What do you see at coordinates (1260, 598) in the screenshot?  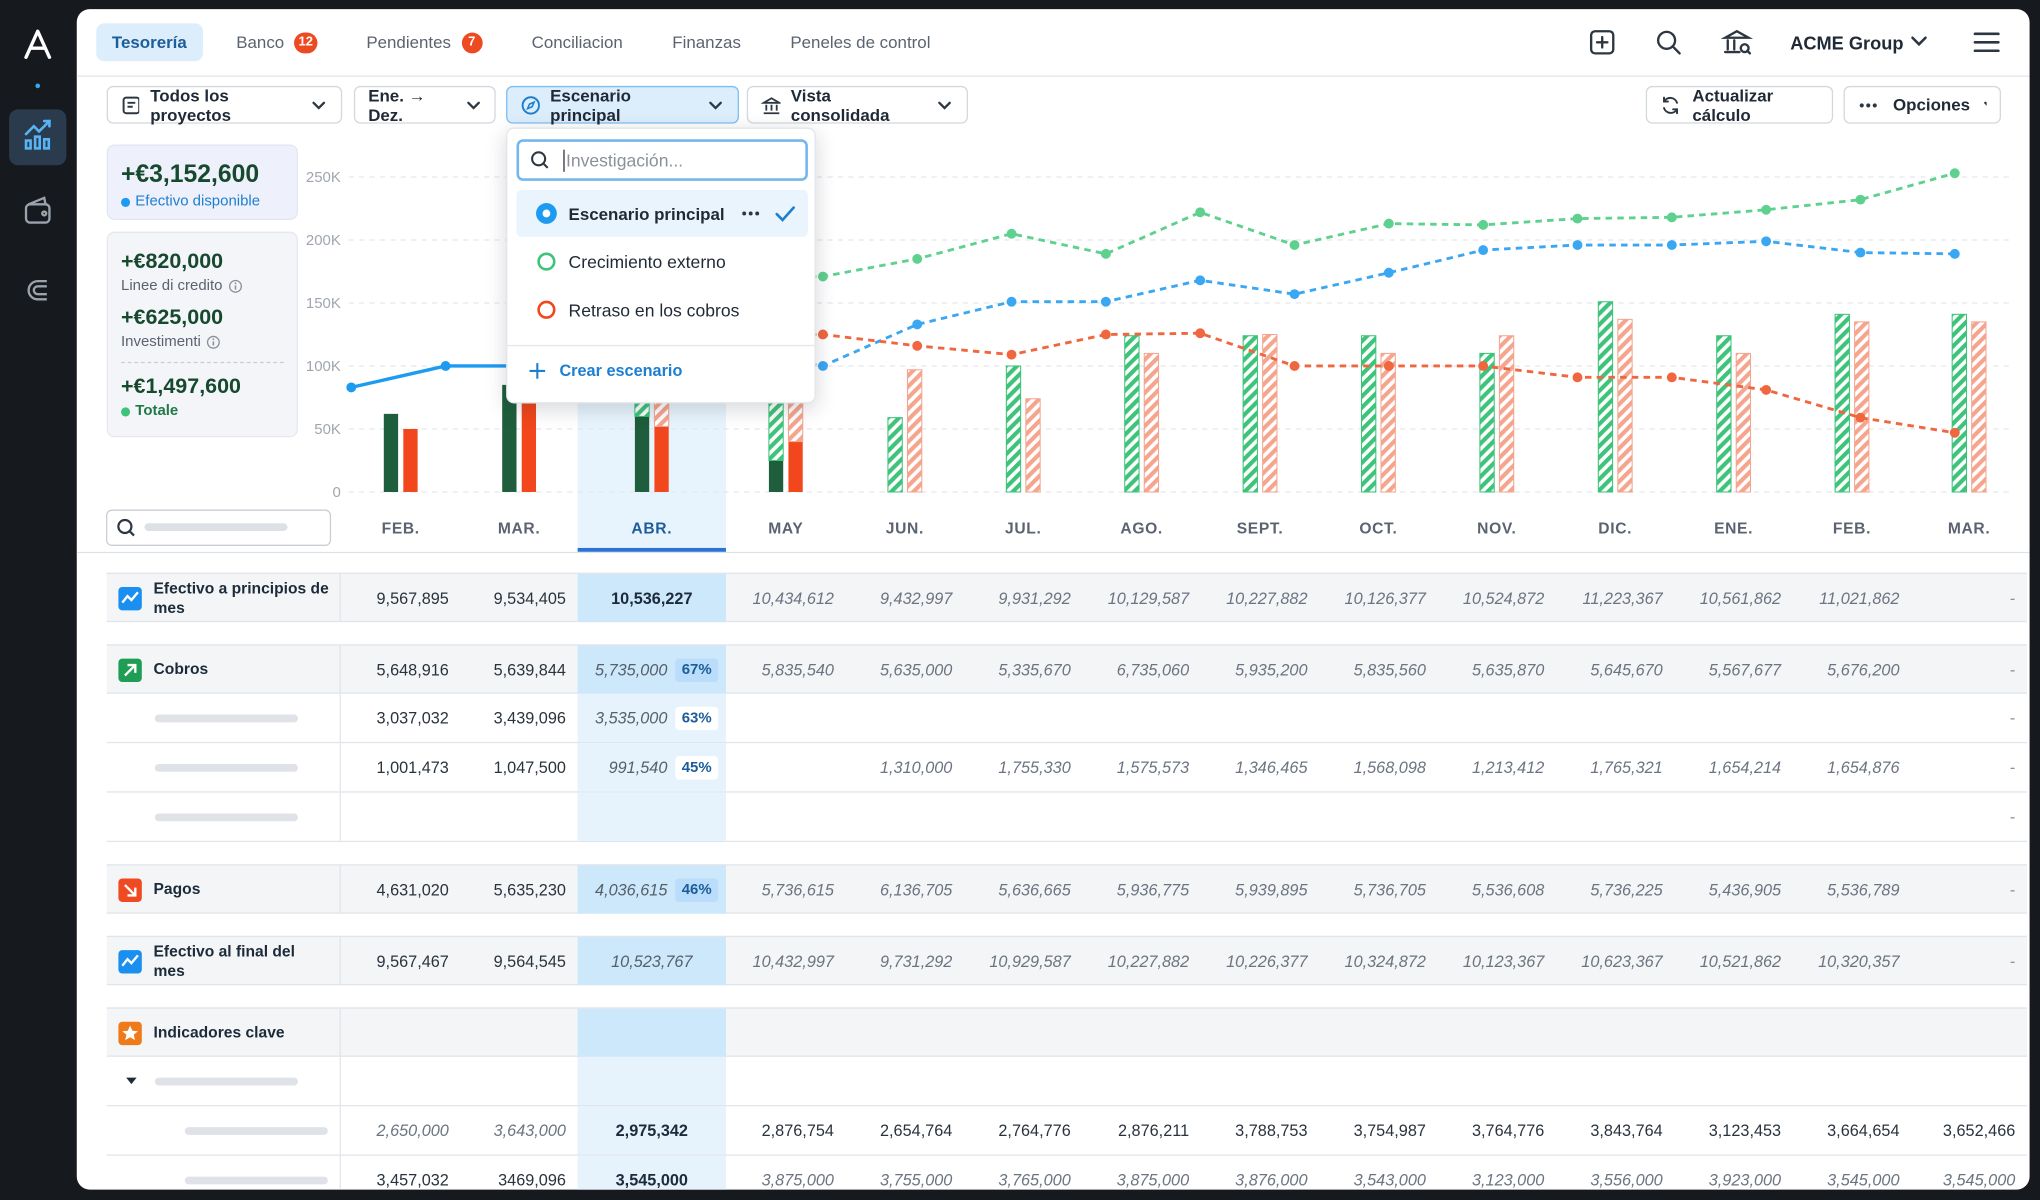 I see `table-cell: 10,227,882` at bounding box center [1260, 598].